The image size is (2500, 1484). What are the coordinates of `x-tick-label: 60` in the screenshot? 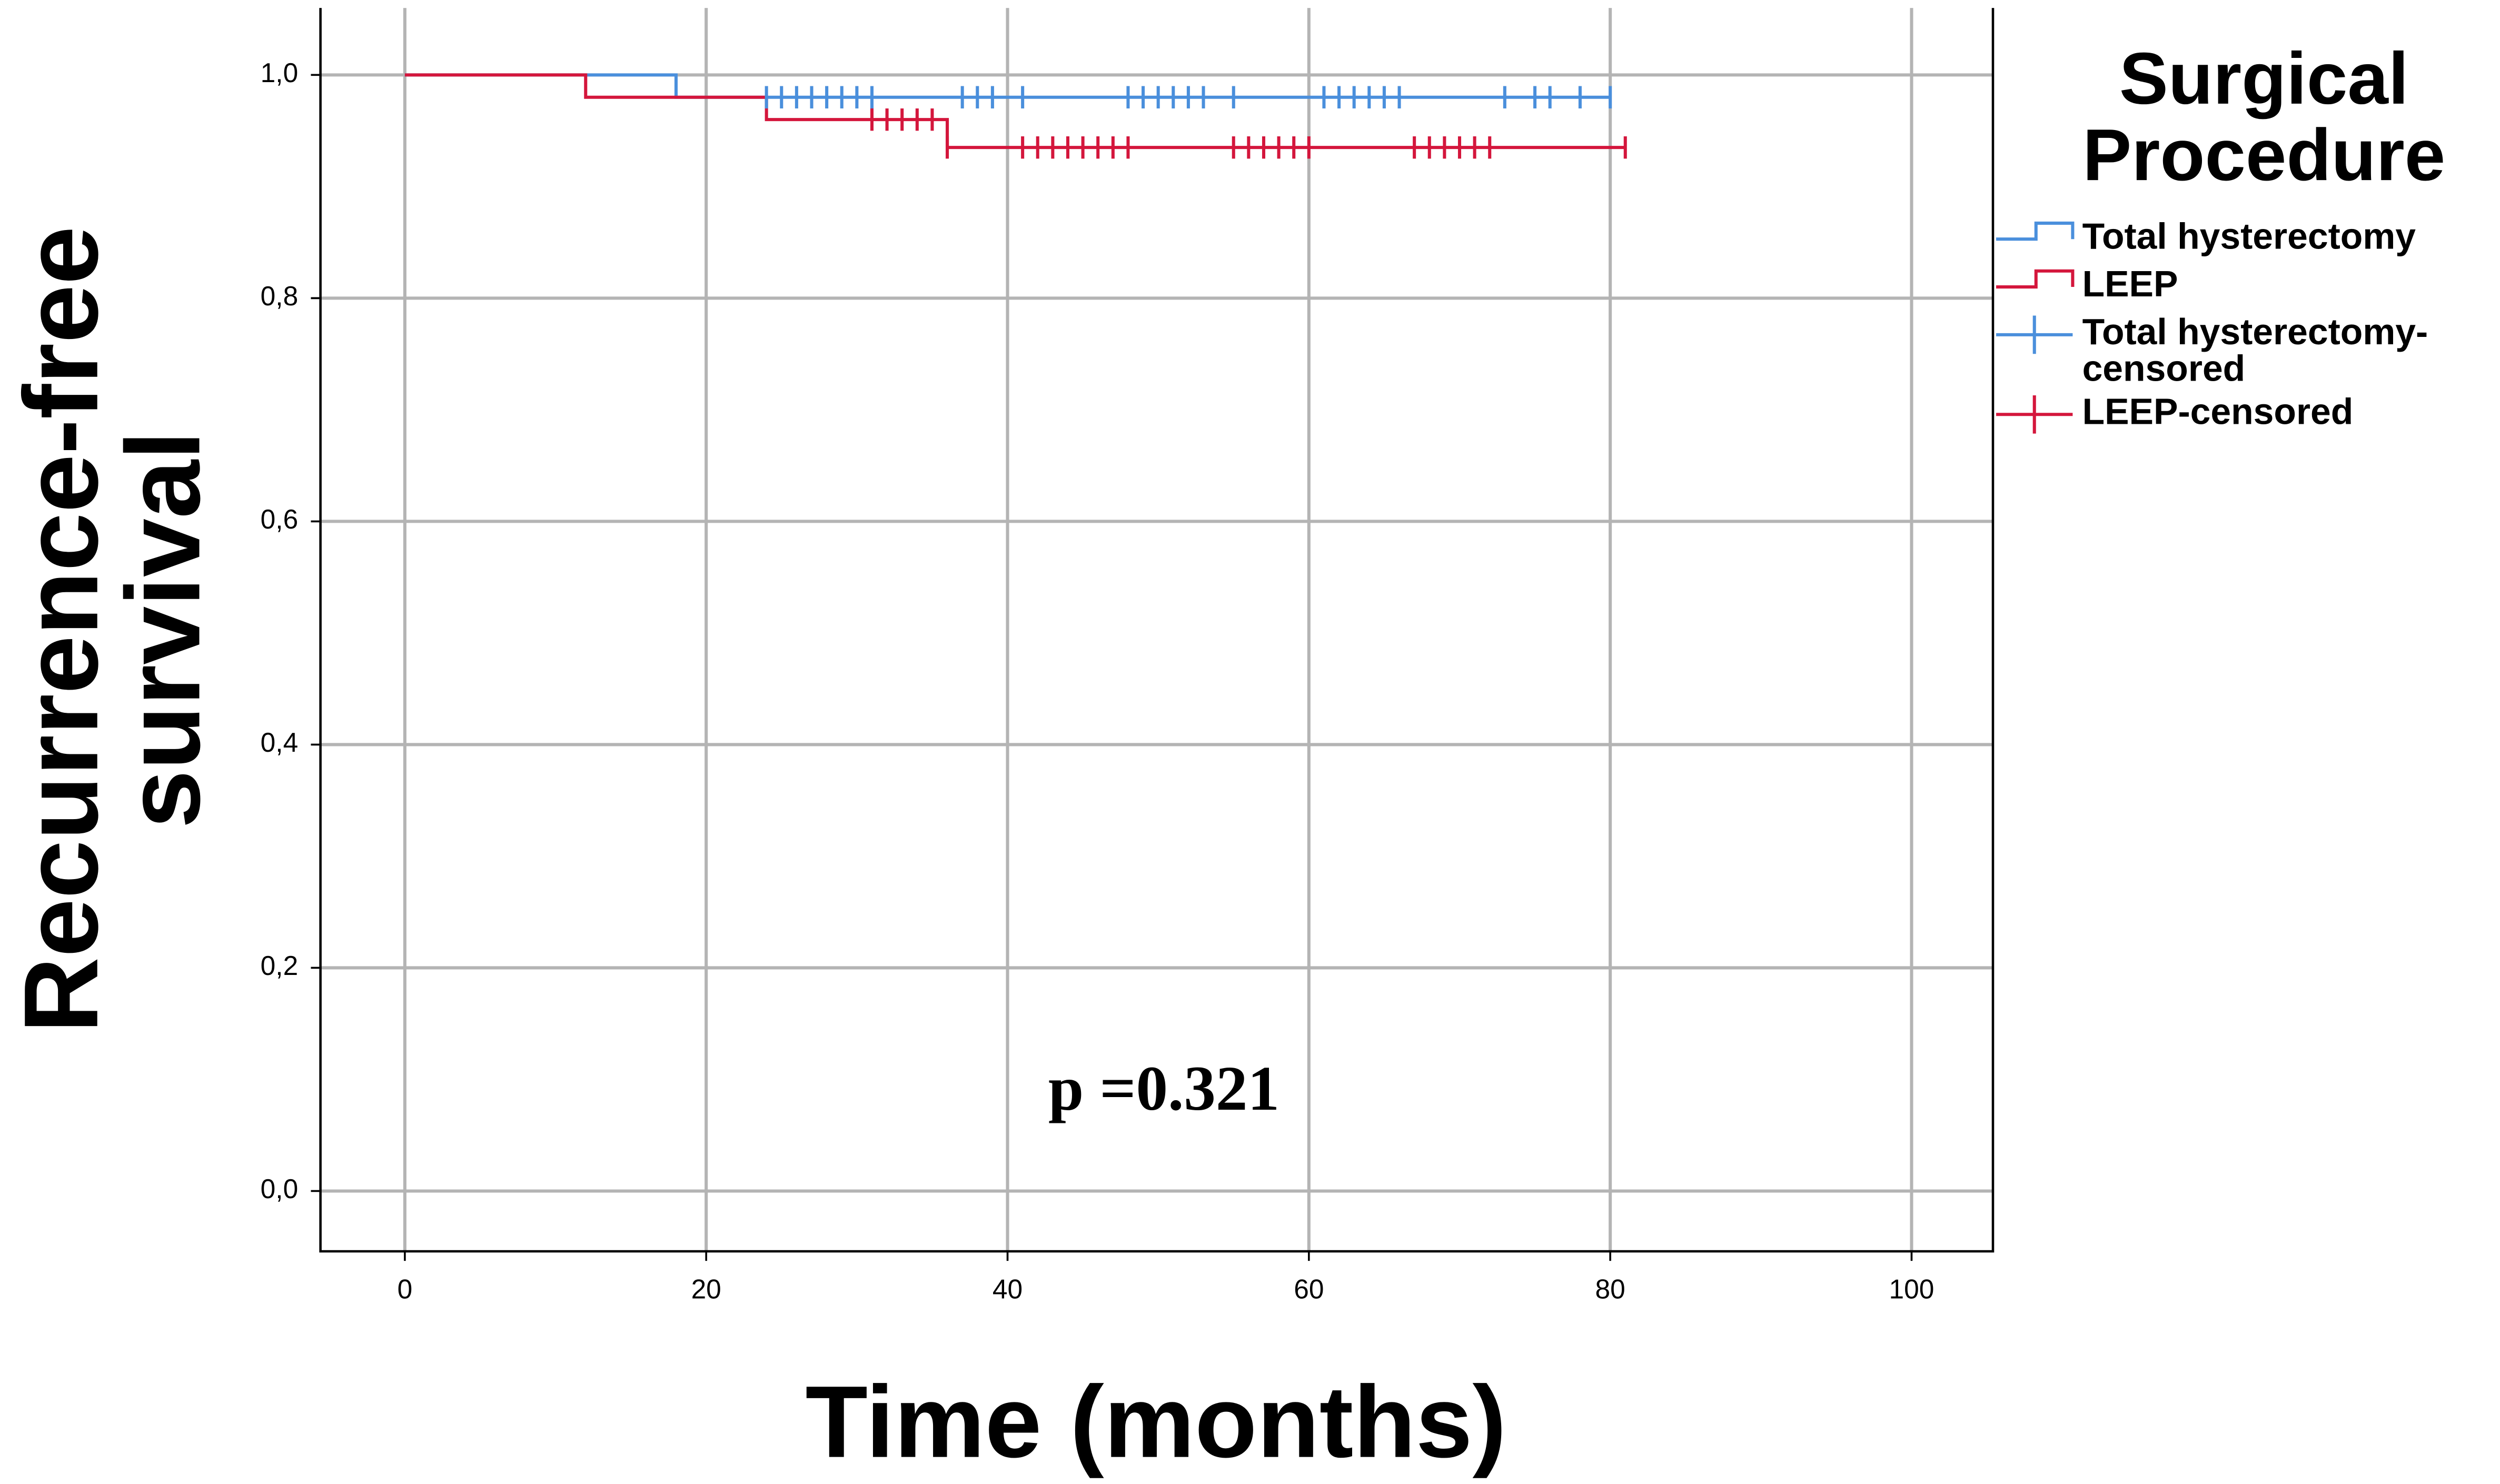 It's located at (1309, 1288).